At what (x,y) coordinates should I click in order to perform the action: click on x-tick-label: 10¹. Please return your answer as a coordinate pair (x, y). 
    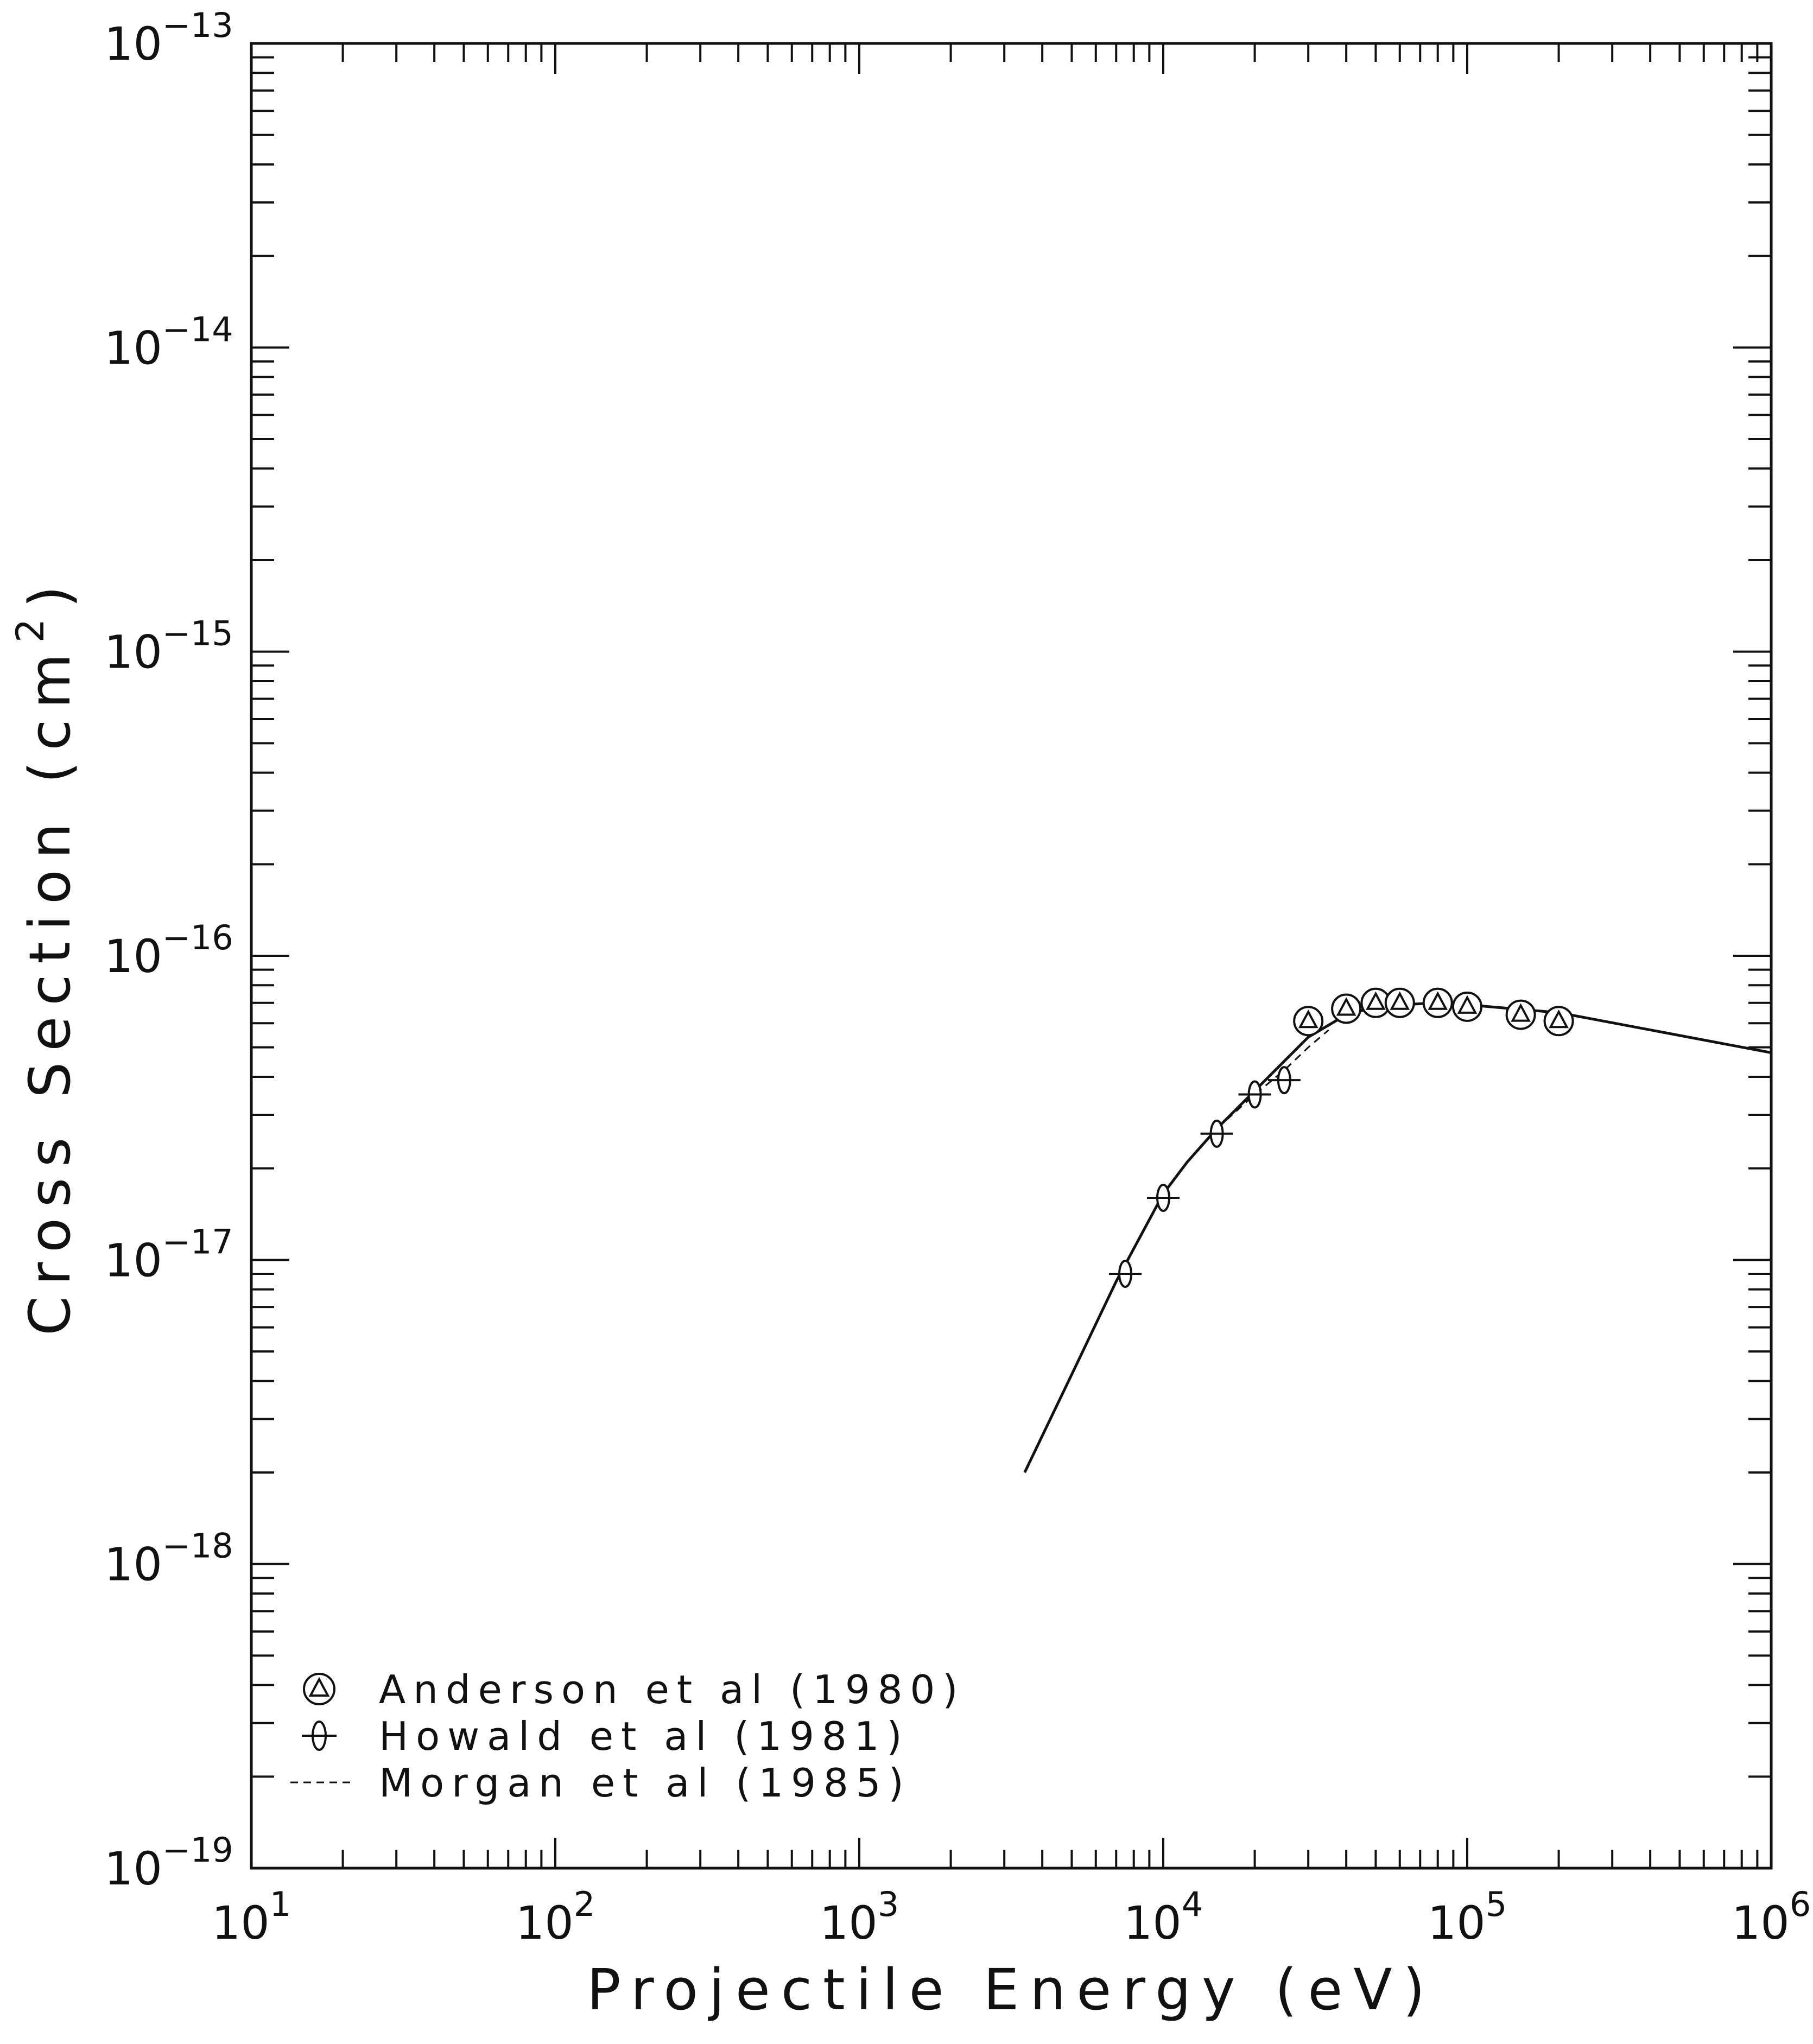
    Looking at the image, I should click on (251, 1917).